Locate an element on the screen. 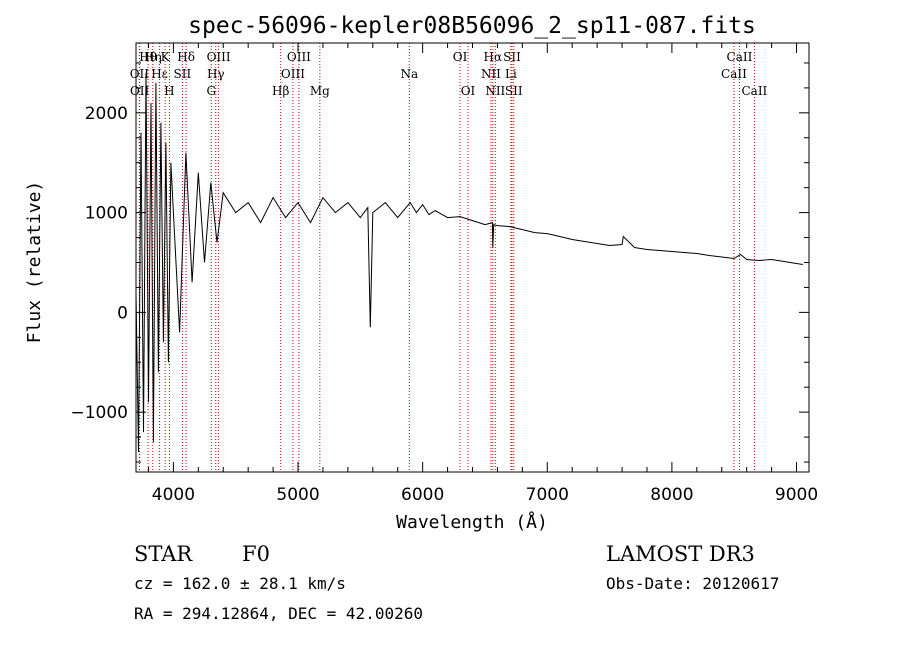 This screenshot has width=900, height=649. x-tick-label: 7000 is located at coordinates (547, 495).